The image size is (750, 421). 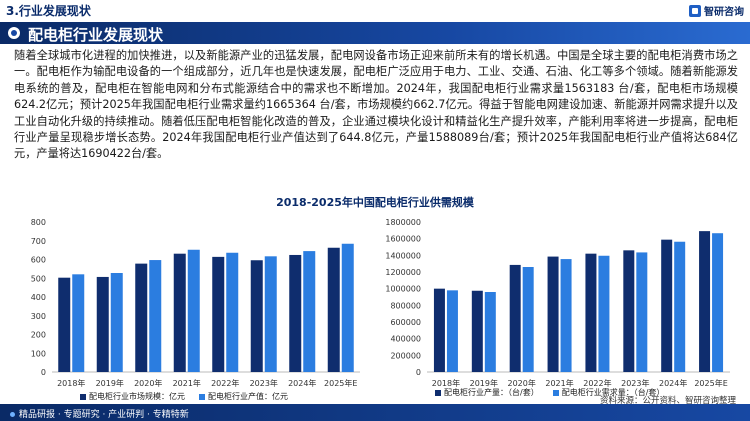 I want to click on legend-label: 配电柜行业产值：亿元, so click(x=248, y=396).